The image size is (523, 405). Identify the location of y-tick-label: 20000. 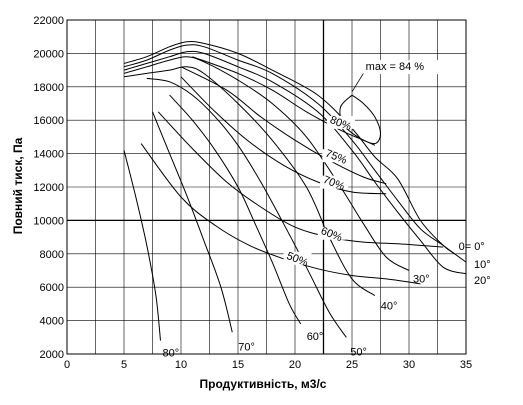
(48, 54).